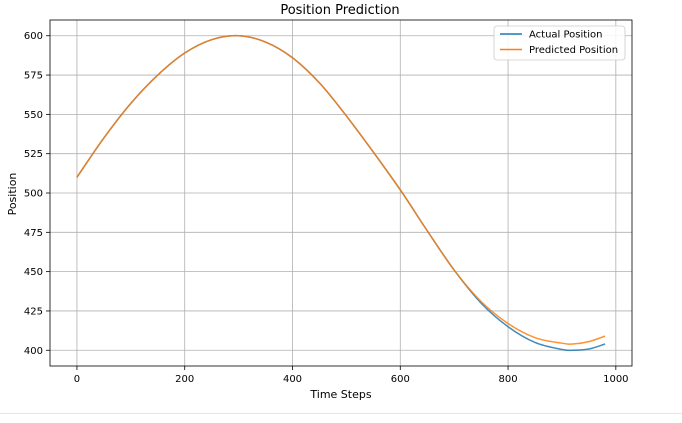  Describe the element at coordinates (508, 379) in the screenshot. I see `x-tick-label: 800` at that location.